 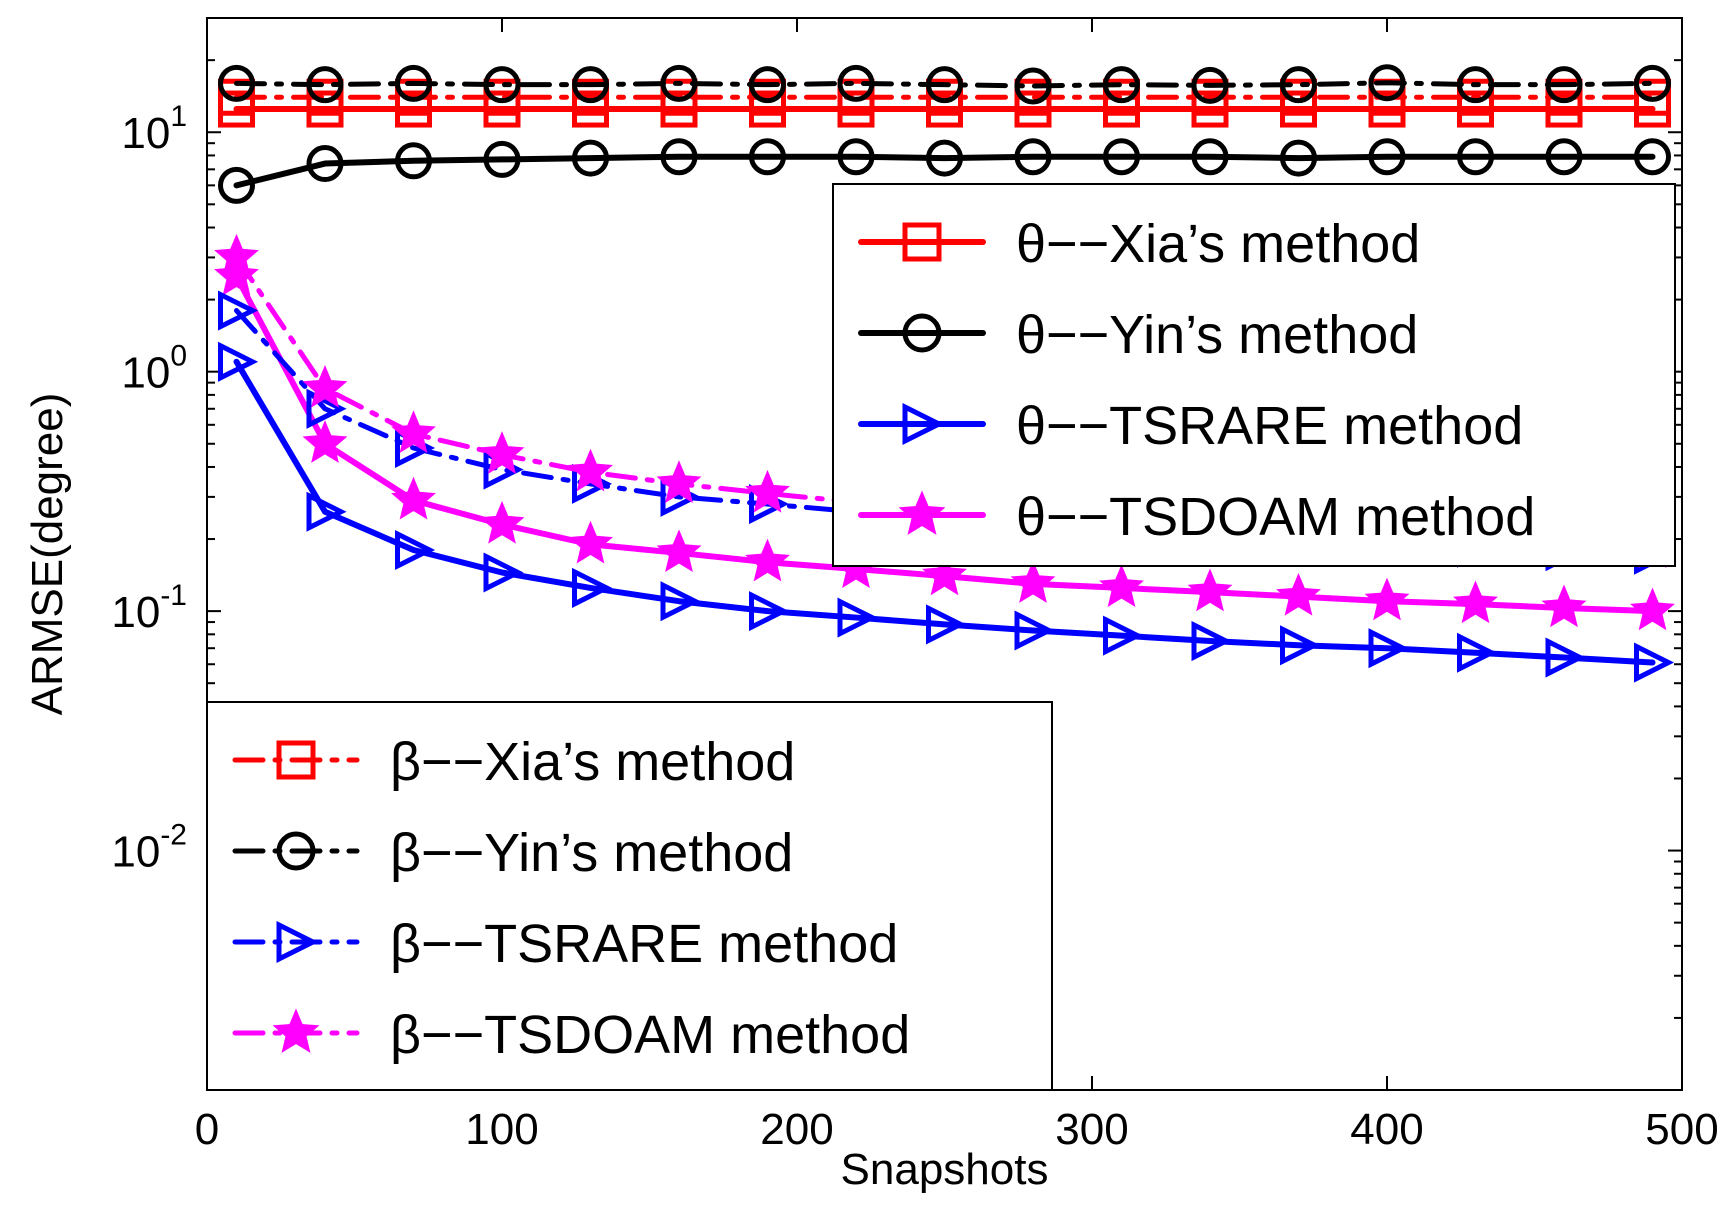 I want to click on x-tick-label: 400, so click(x=1386, y=1129).